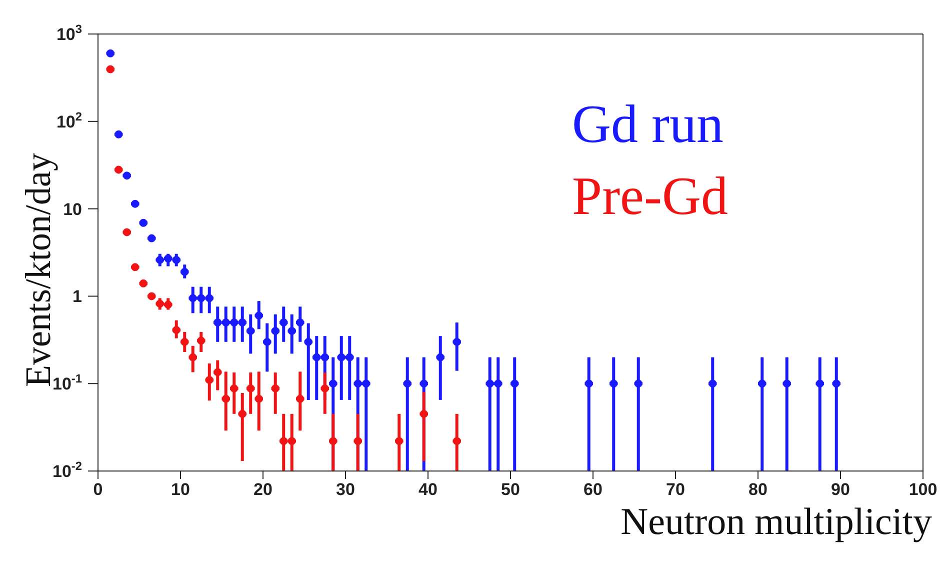 This screenshot has width=950, height=562. What do you see at coordinates (263, 489) in the screenshot?
I see `x-tick-label: 20` at bounding box center [263, 489].